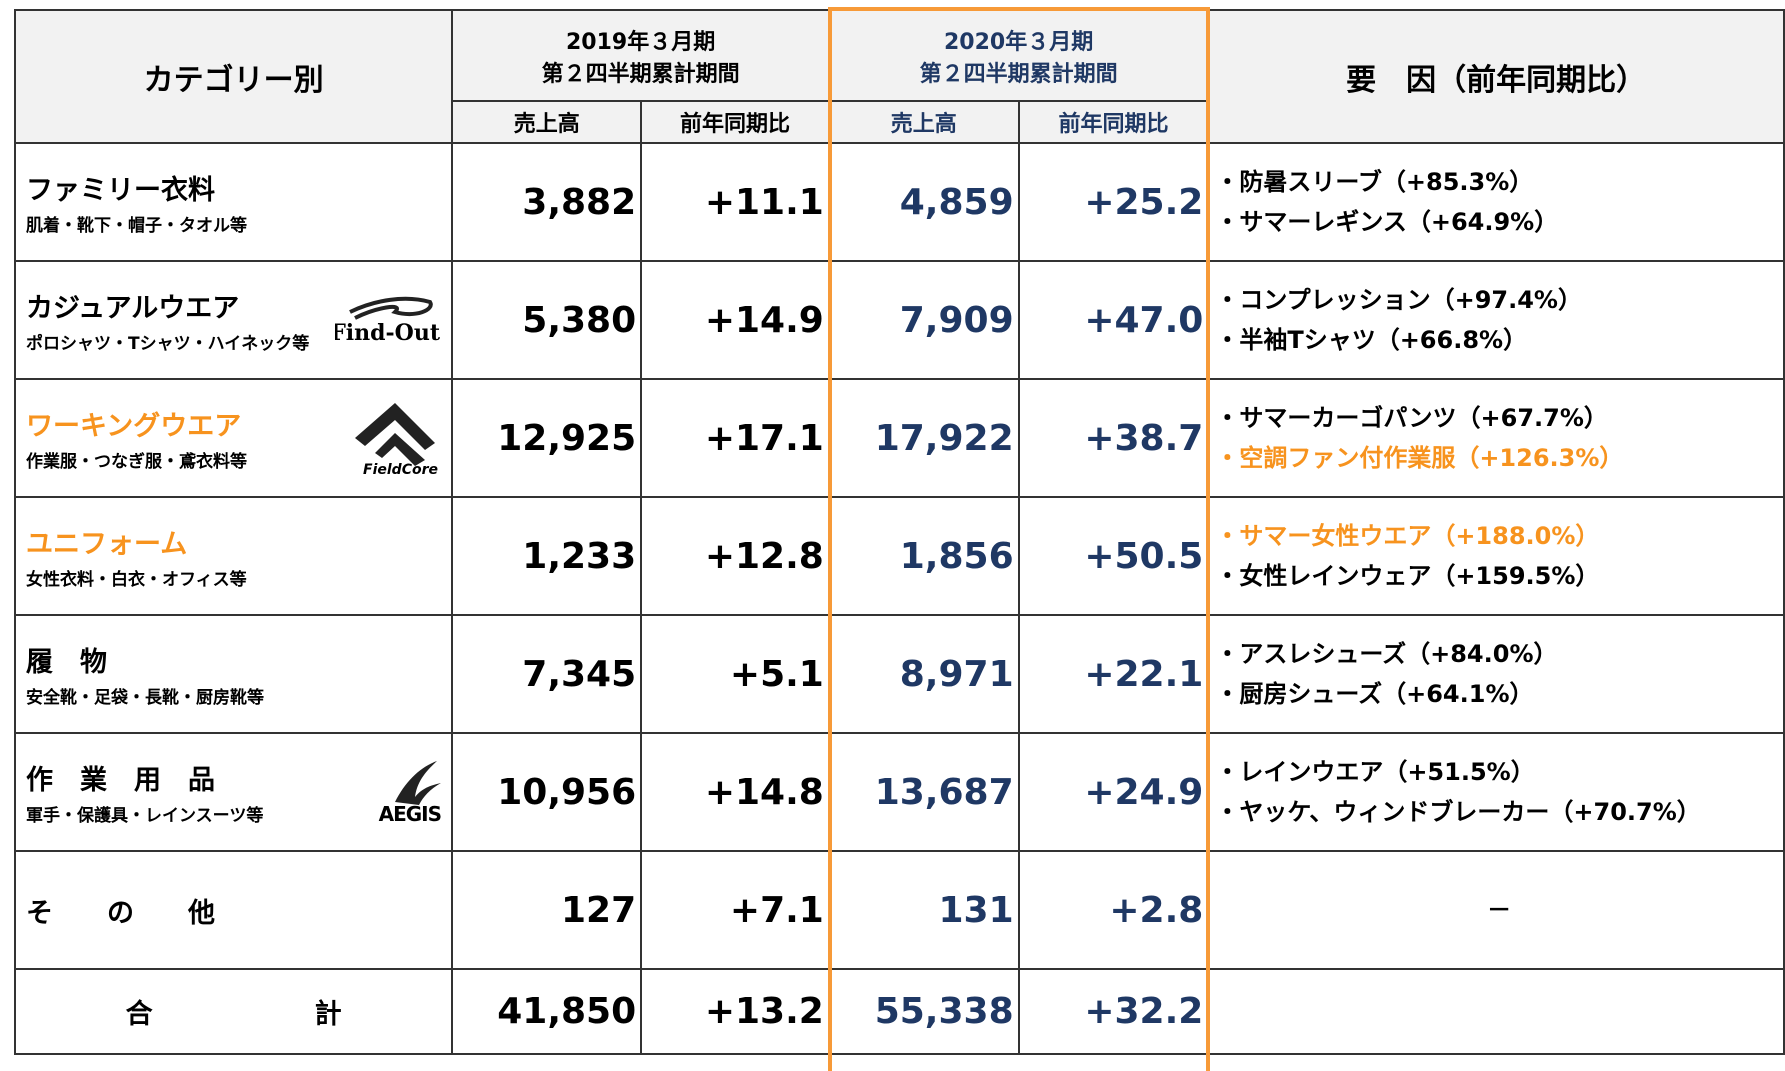 This screenshot has width=1785, height=1071. Describe the element at coordinates (1496, 1011) in the screenshot. I see `factor-cell` at that location.